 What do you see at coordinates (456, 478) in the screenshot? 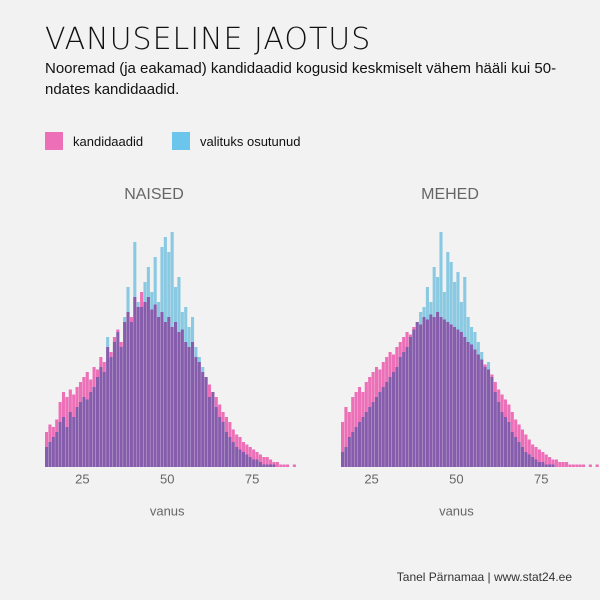
I see `x-tick-label: 50` at bounding box center [456, 478].